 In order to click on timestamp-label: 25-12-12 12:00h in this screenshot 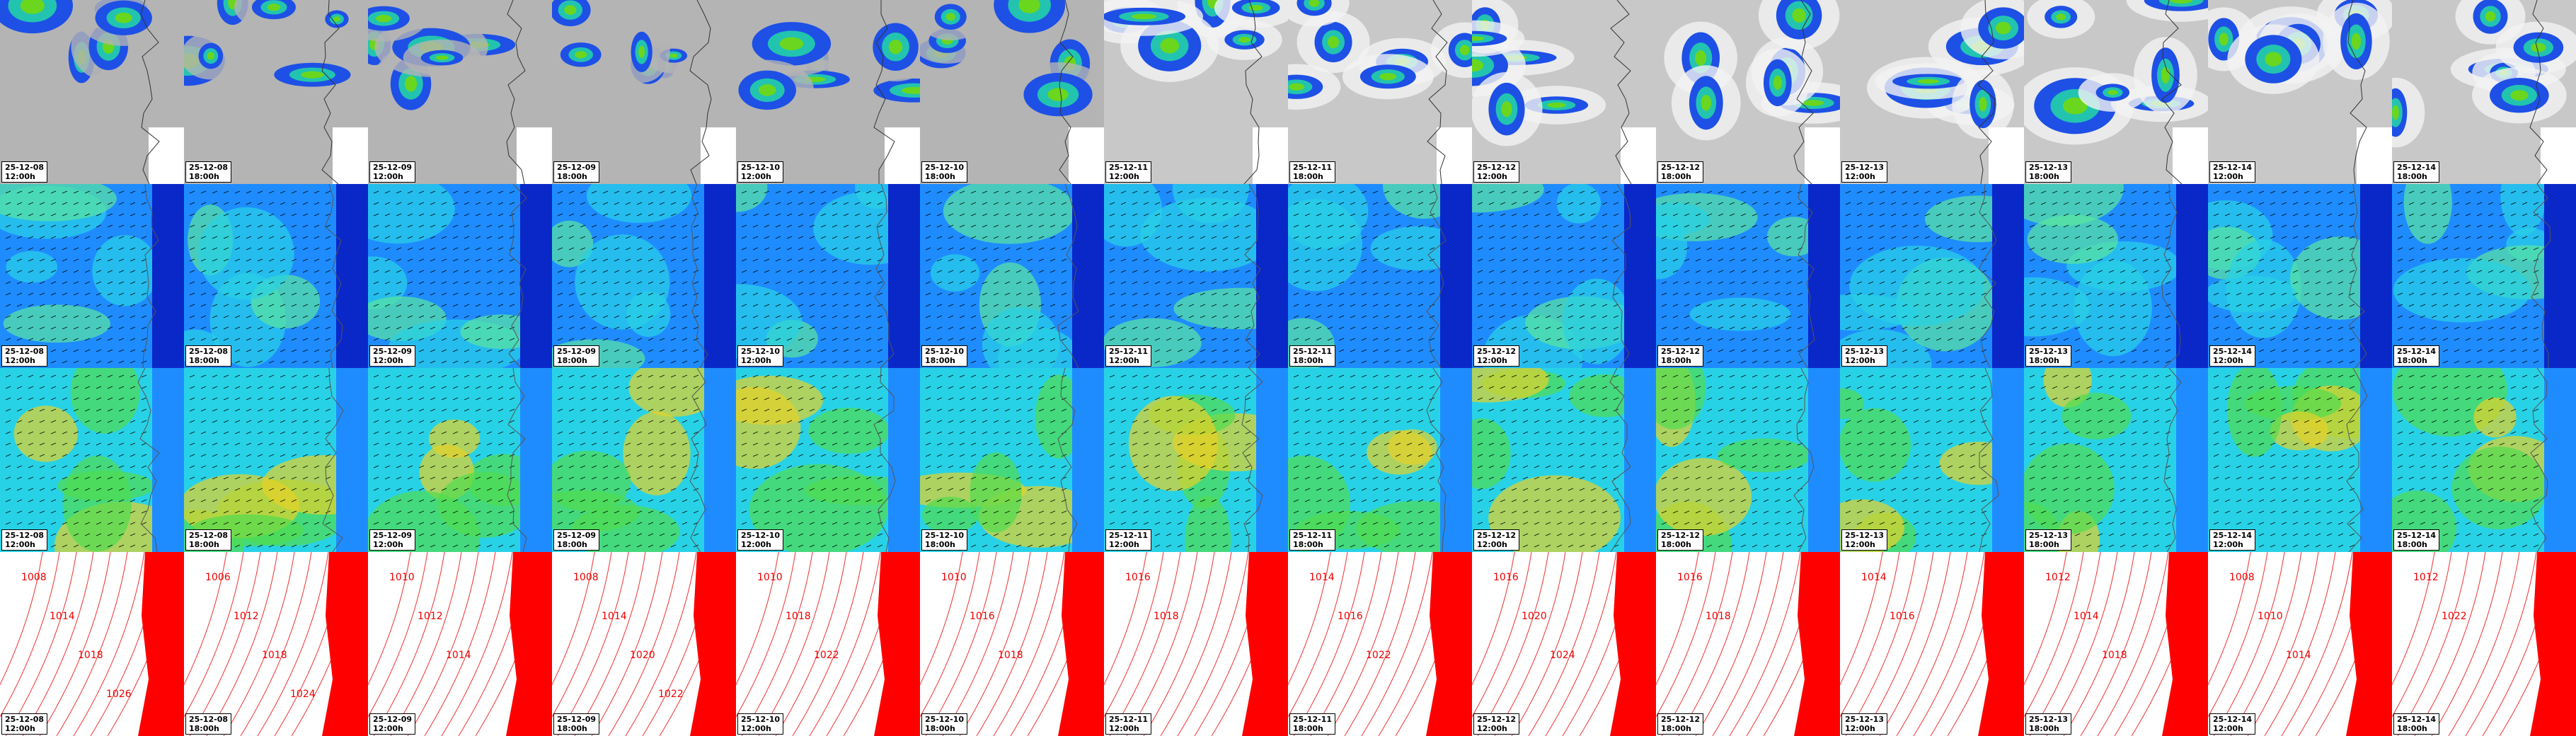, I will do `click(1497, 724)`.